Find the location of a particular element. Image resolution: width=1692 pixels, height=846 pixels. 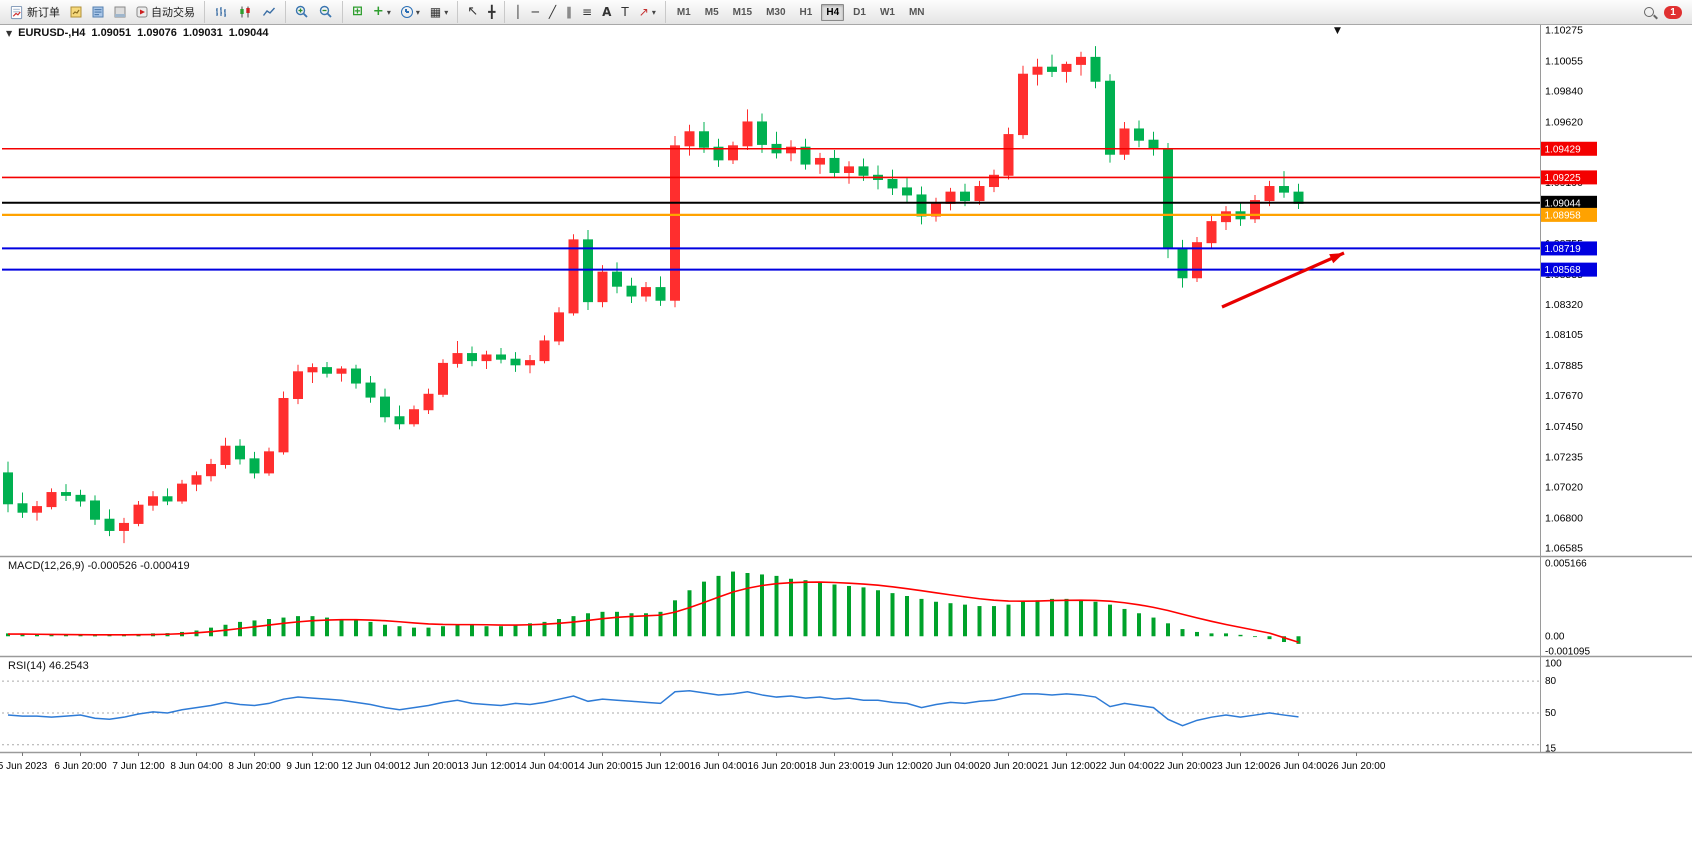

vertical-line-icon: │ is located at coordinates (518, 12).